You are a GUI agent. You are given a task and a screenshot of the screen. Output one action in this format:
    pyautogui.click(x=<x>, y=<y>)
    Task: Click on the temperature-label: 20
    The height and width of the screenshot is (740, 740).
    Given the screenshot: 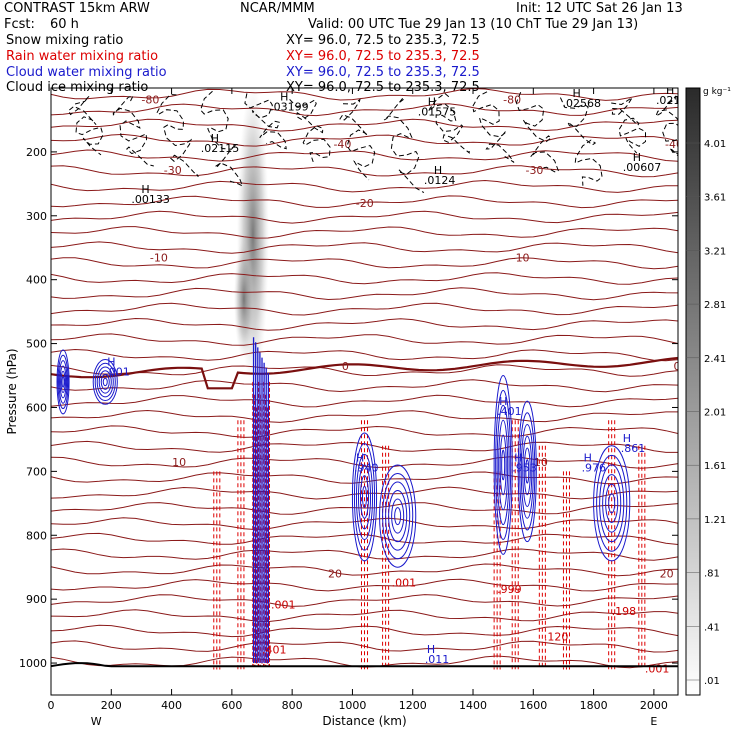 What is the action you would take?
    pyautogui.click(x=335, y=574)
    